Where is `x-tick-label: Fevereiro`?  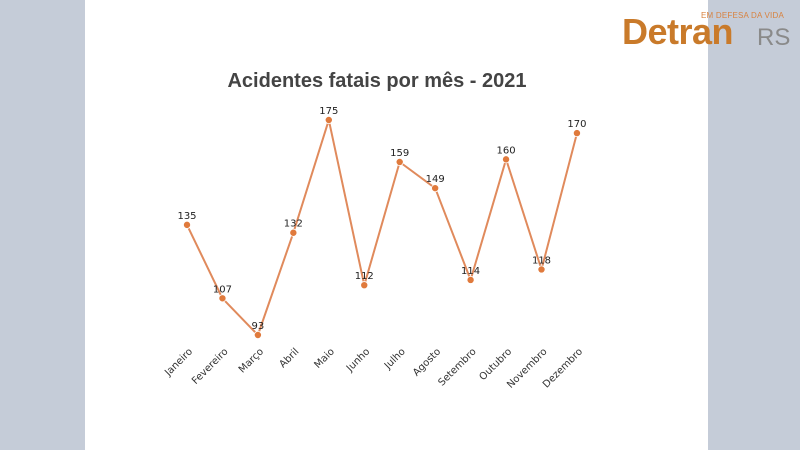
x-tick-label: Fevereiro is located at coordinates (210, 366).